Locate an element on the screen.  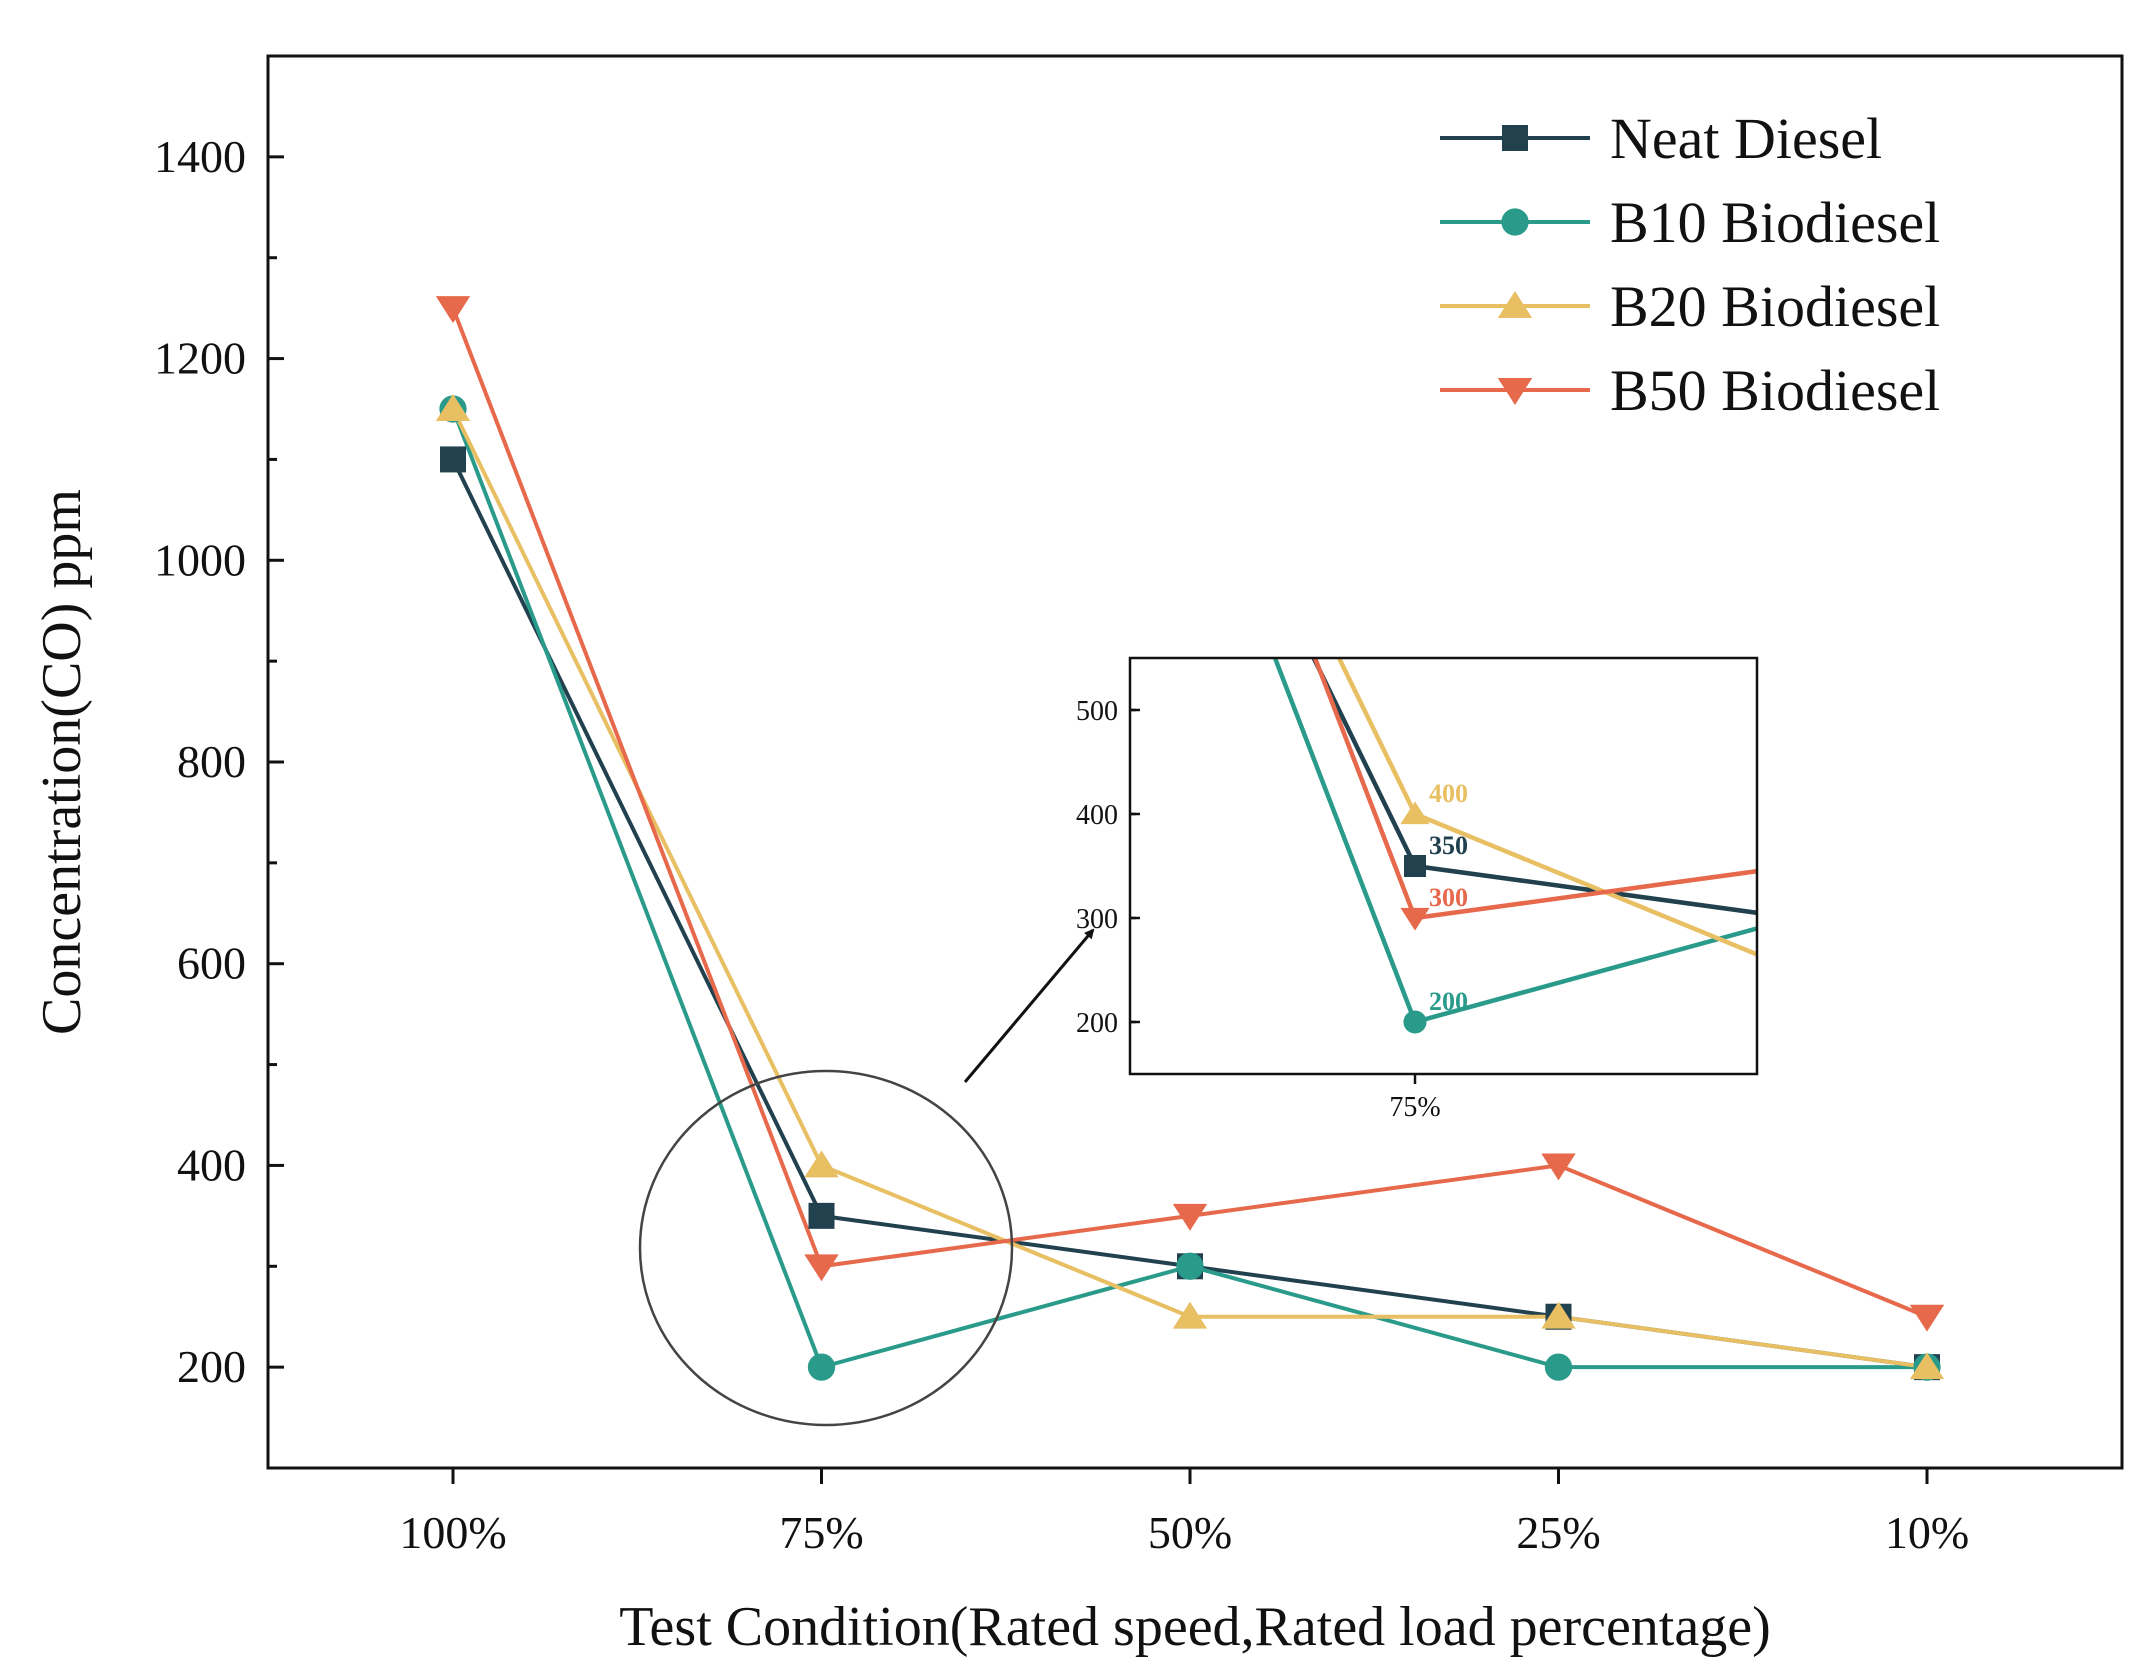
inset-annotations: 350 200 400 300 is located at coordinates (1448, 897).